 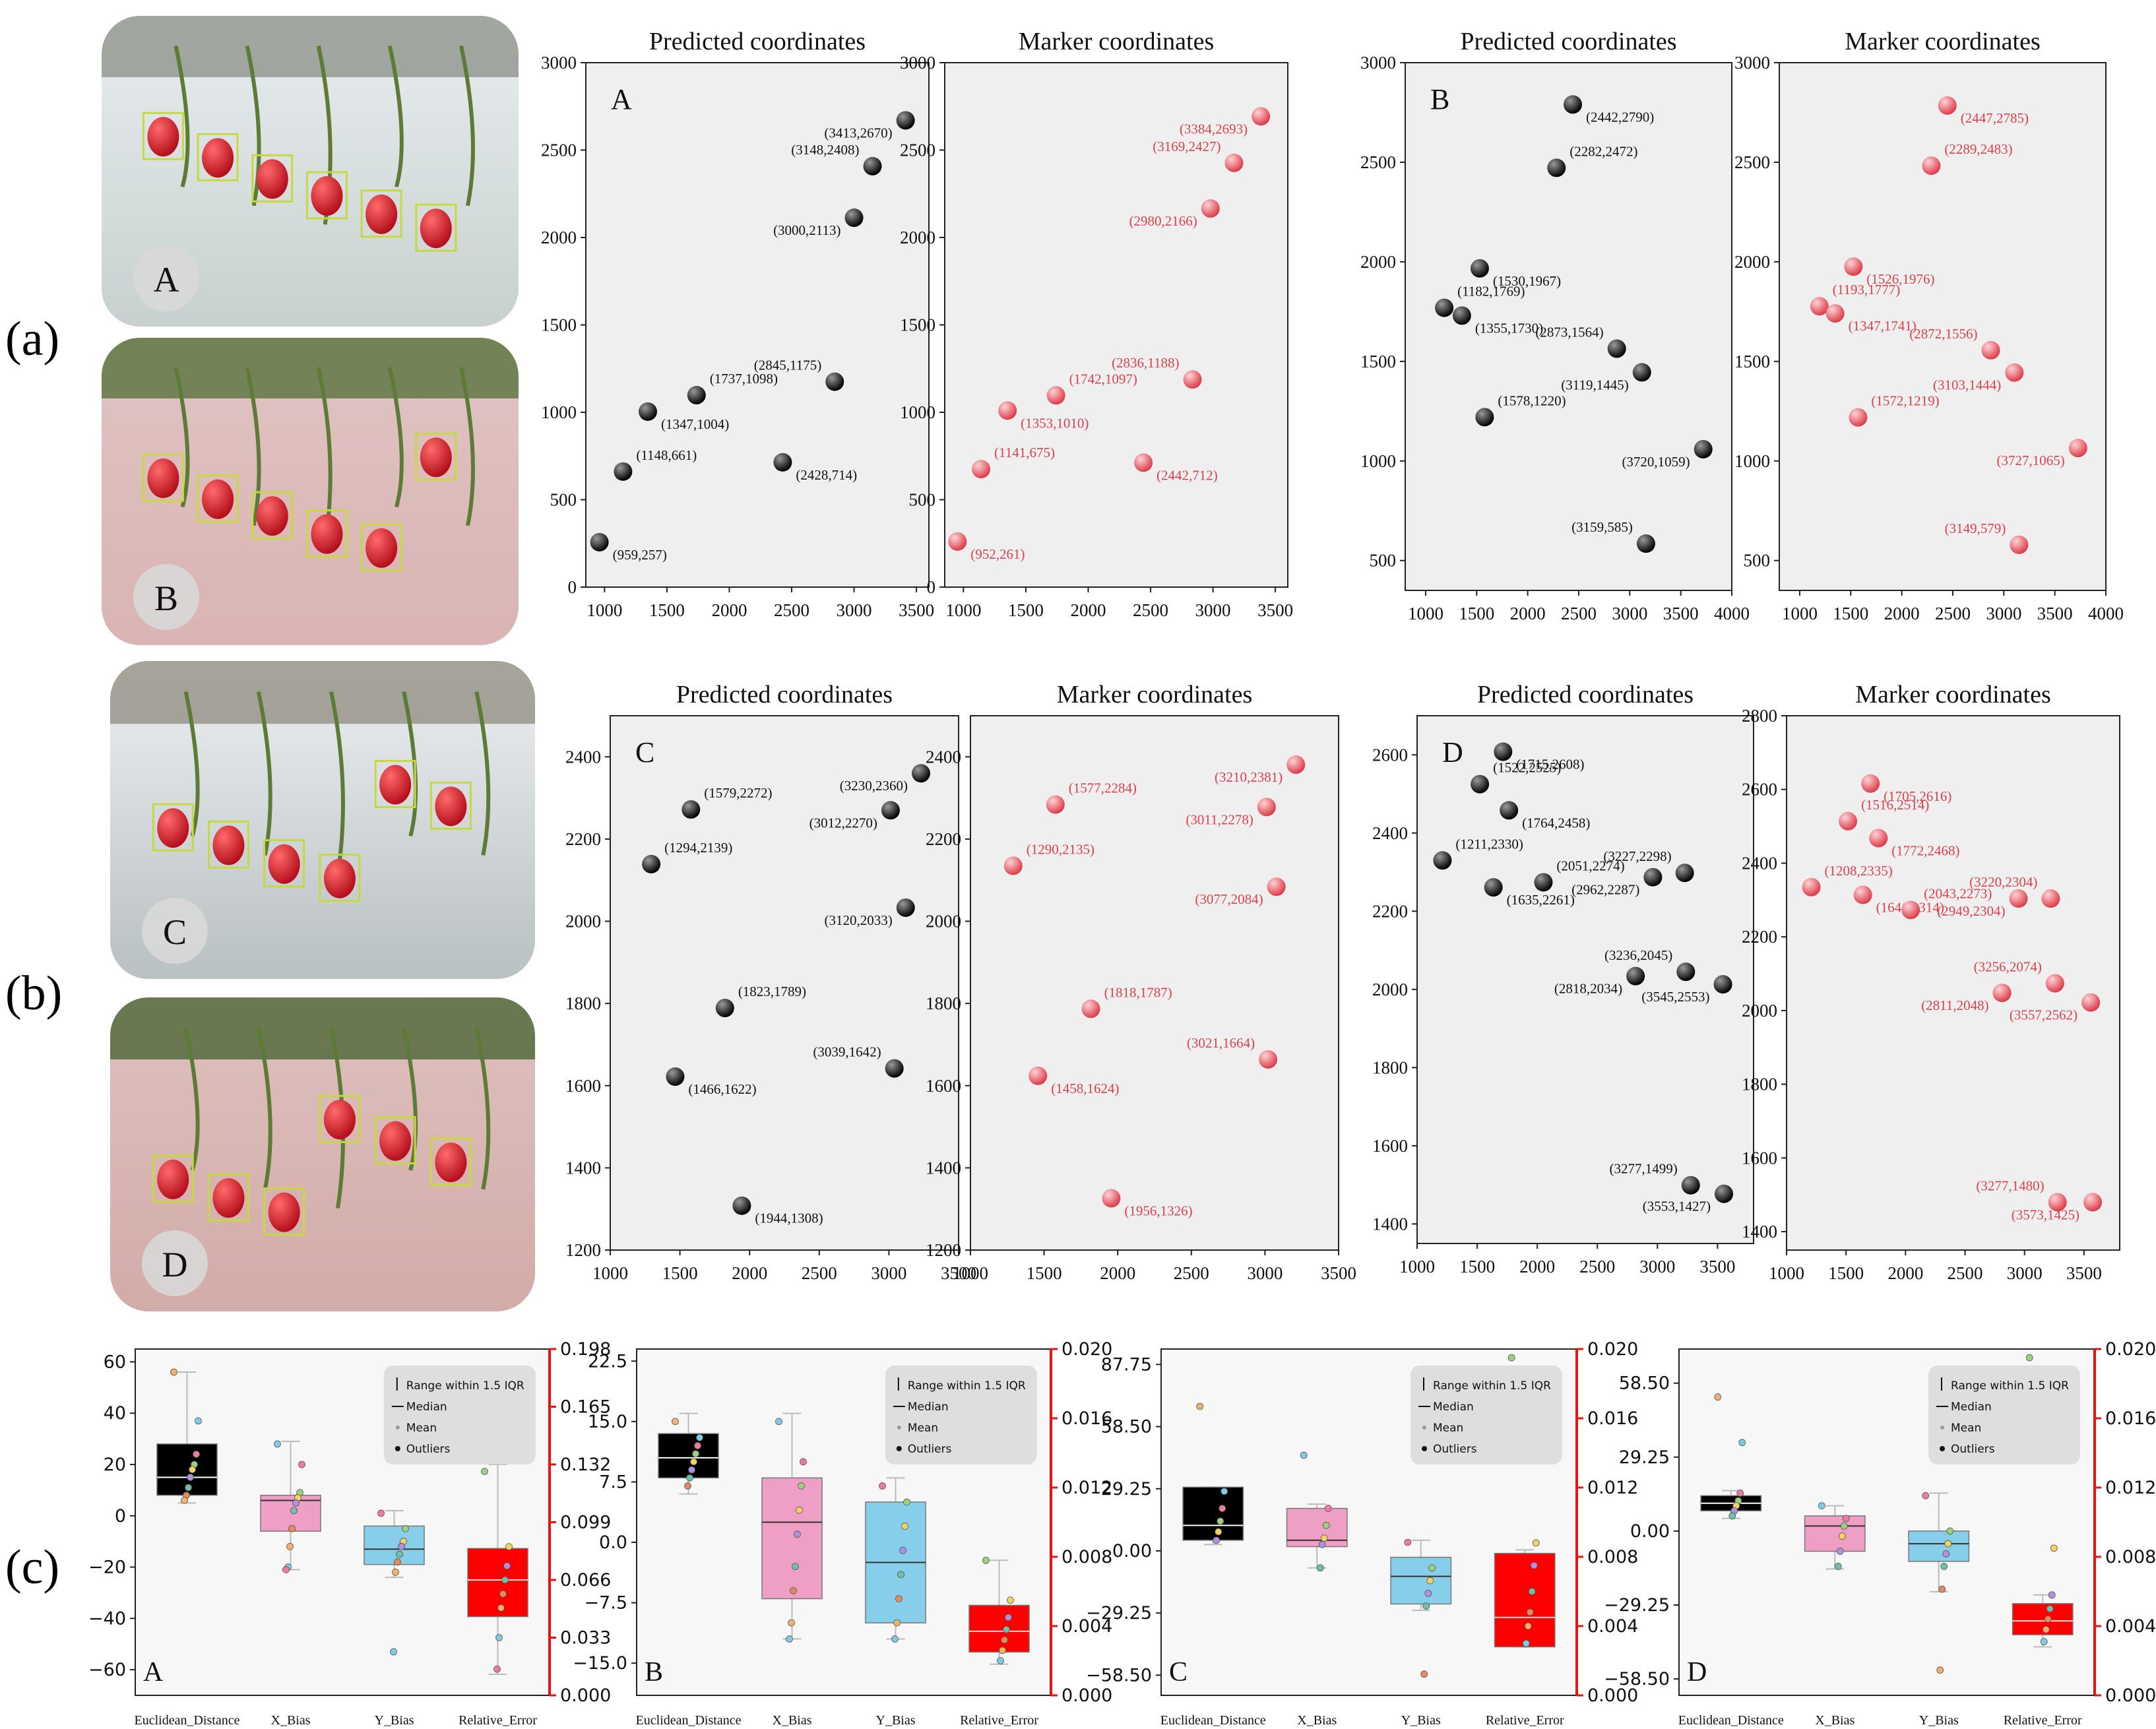 I want to click on category-label: Relative_Error, so click(x=2043, y=1720).